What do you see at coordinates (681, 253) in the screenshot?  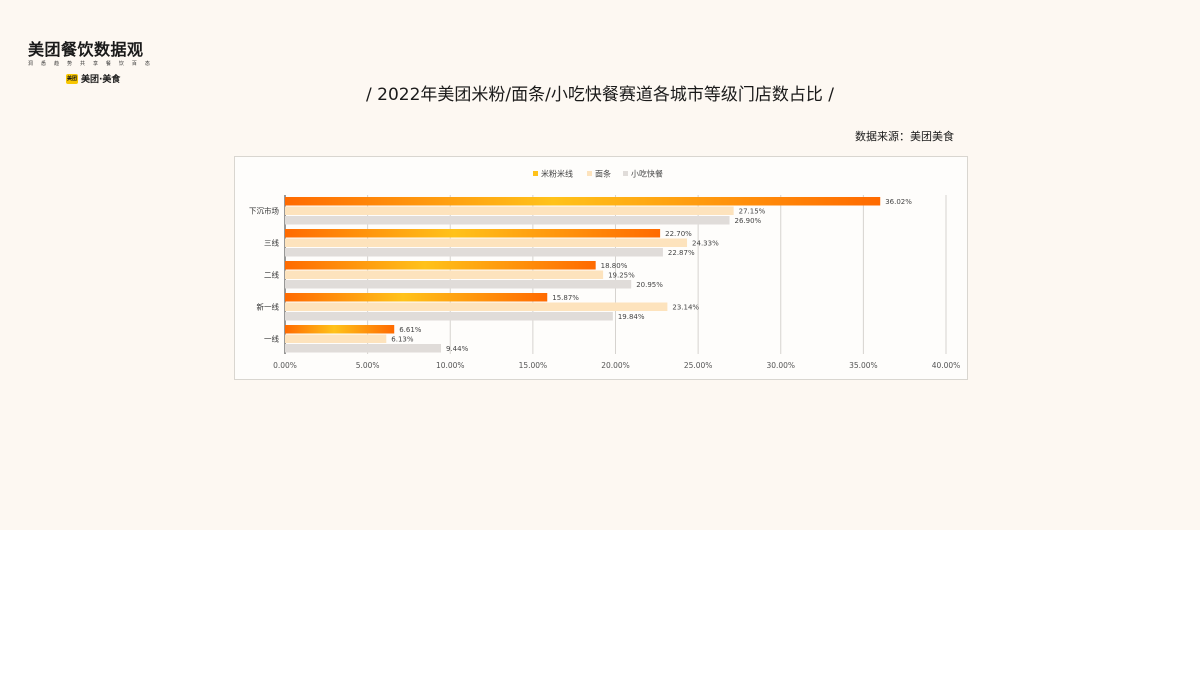 I see `data-label: 22.87%` at bounding box center [681, 253].